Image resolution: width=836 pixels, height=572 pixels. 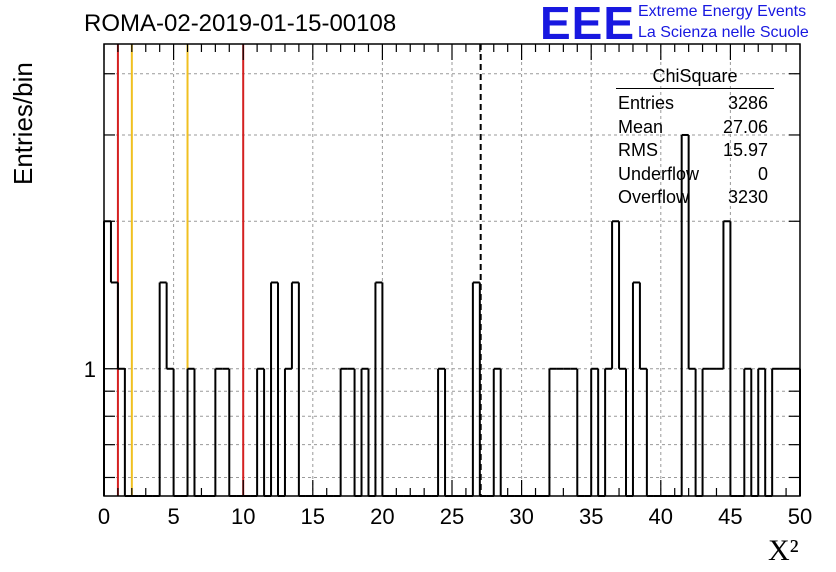 What do you see at coordinates (762, 173) in the screenshot?
I see `stats-value: 0` at bounding box center [762, 173].